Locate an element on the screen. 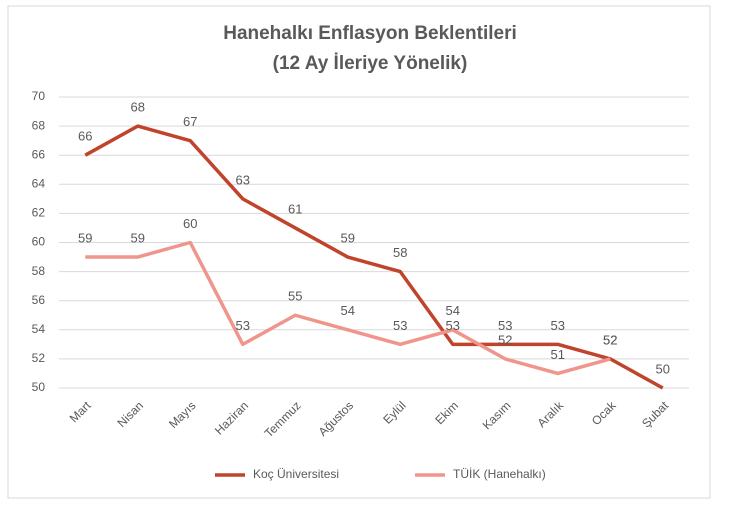 This screenshot has width=740, height=512. data-label: 58 is located at coordinates (400, 252).